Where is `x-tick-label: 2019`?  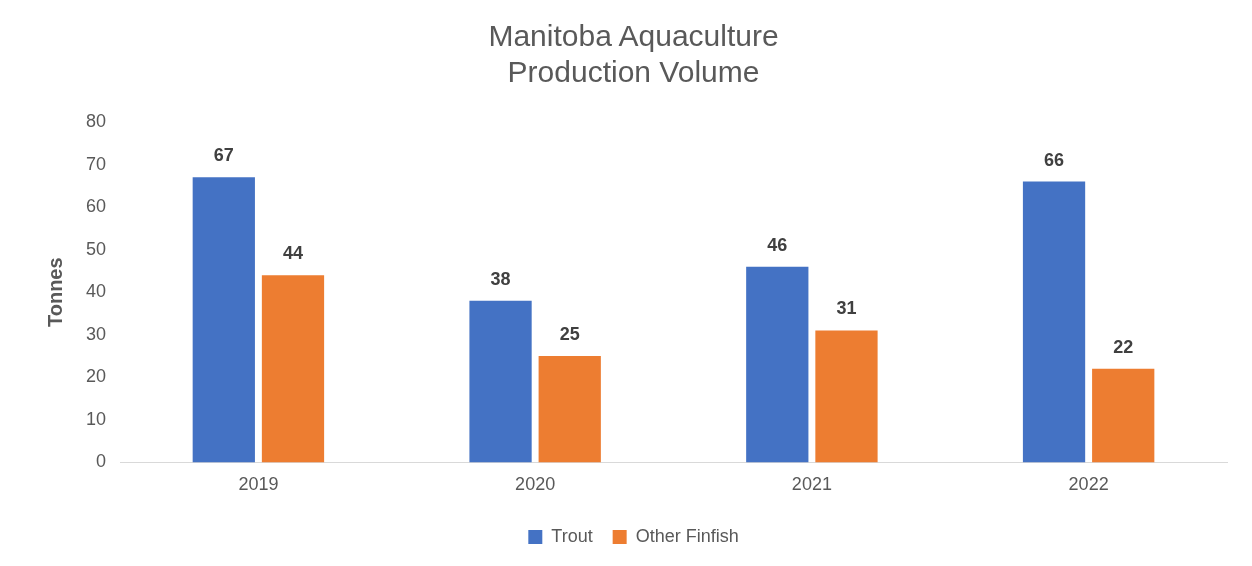 x-tick-label: 2019 is located at coordinates (258, 484).